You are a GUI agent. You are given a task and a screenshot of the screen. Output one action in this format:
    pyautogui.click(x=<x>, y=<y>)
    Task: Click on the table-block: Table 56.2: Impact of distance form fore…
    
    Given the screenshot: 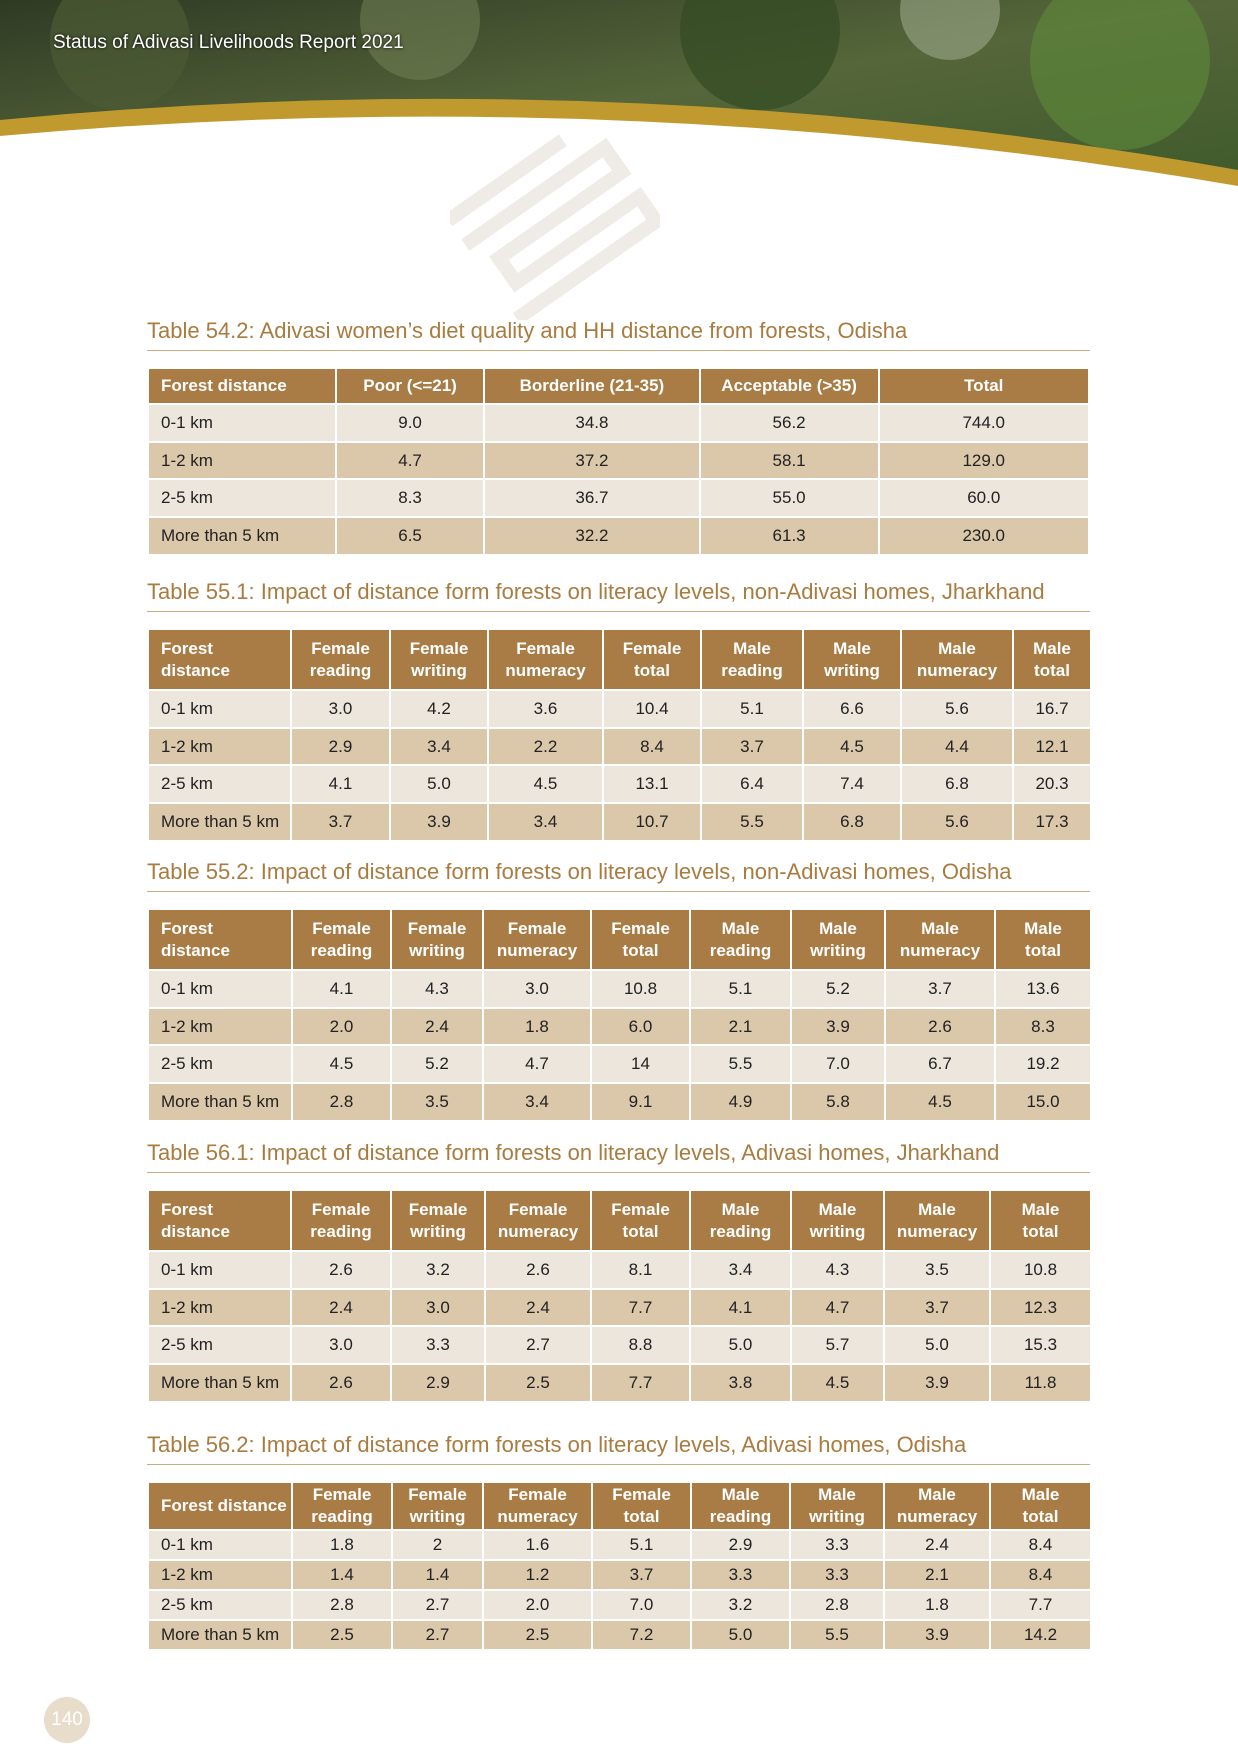 What is the action you would take?
    pyautogui.click(x=619, y=1541)
    